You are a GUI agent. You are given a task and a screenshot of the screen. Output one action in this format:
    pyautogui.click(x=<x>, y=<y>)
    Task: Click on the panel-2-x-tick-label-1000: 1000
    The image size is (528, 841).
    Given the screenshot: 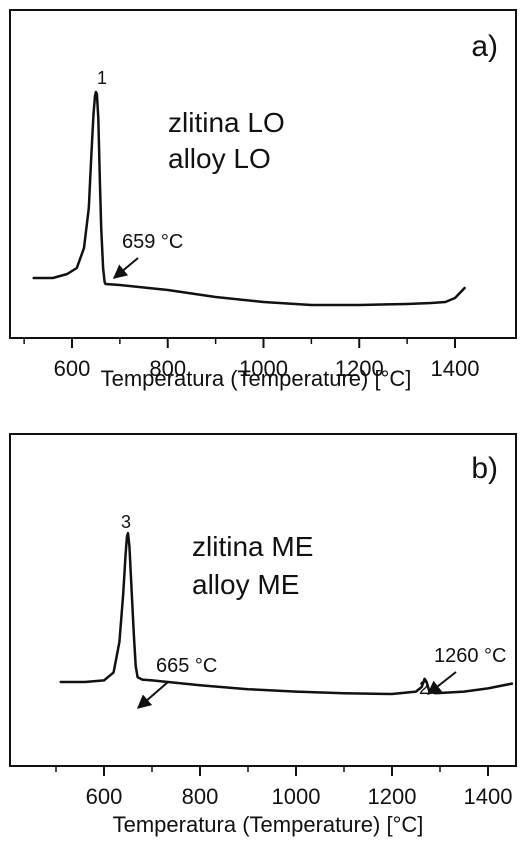 What is the action you would take?
    pyautogui.click(x=296, y=796)
    